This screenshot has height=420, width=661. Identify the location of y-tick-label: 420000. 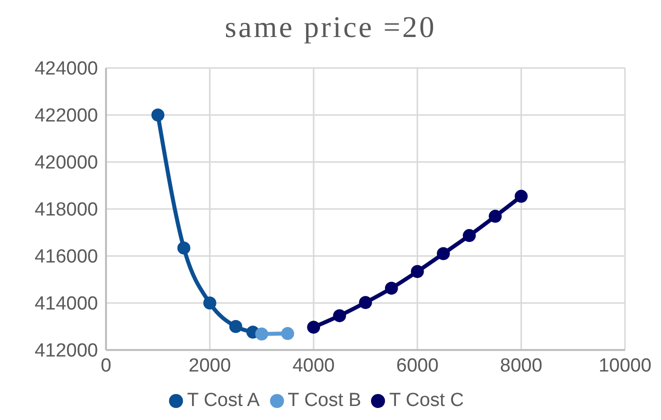
(66, 163).